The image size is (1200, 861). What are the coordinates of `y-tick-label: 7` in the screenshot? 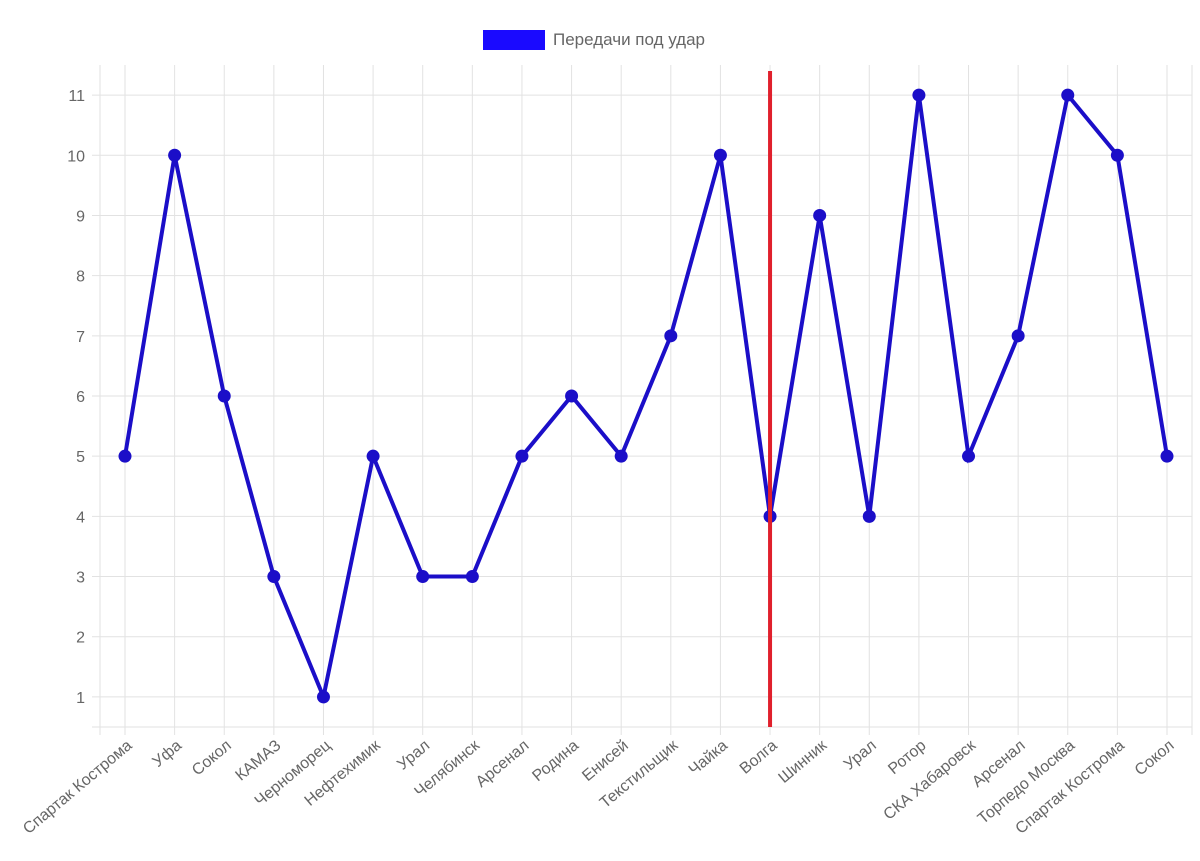 It's located at (80, 337).